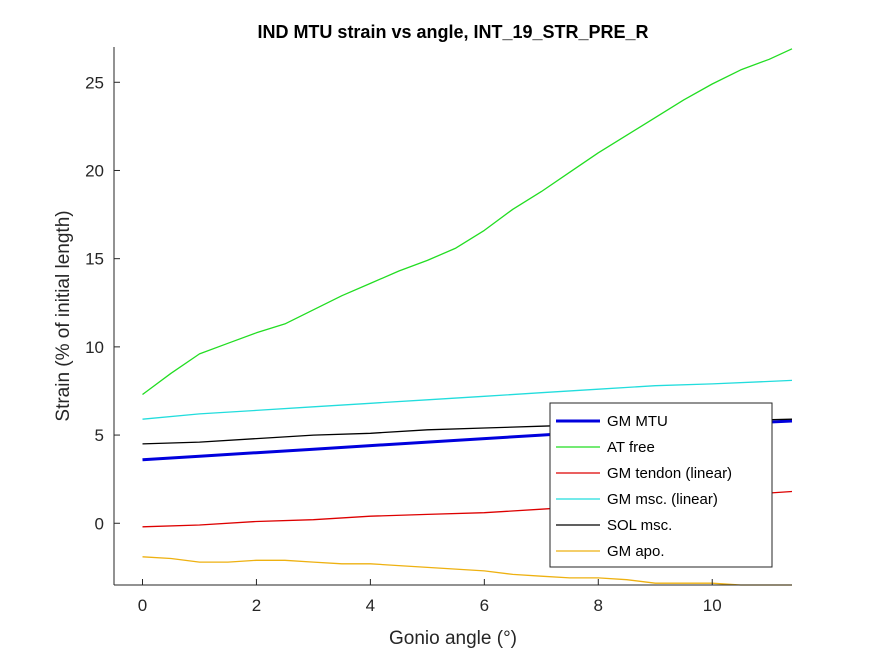 This screenshot has height=656, width=875. Describe the element at coordinates (94, 82) in the screenshot. I see `y-tick-label: 25` at that location.